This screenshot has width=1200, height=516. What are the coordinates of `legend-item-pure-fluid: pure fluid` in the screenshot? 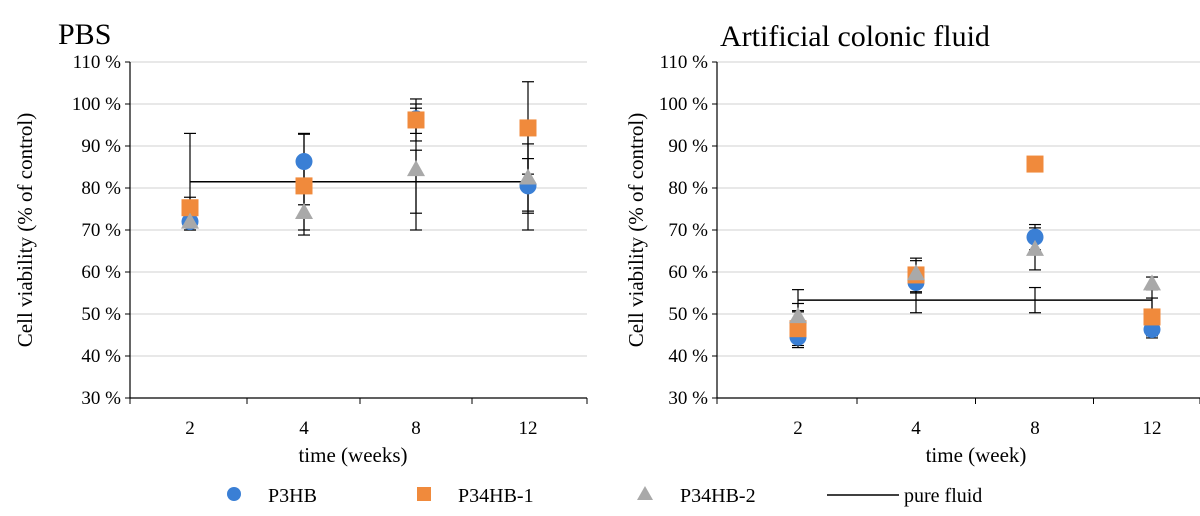 It's located at (904, 496).